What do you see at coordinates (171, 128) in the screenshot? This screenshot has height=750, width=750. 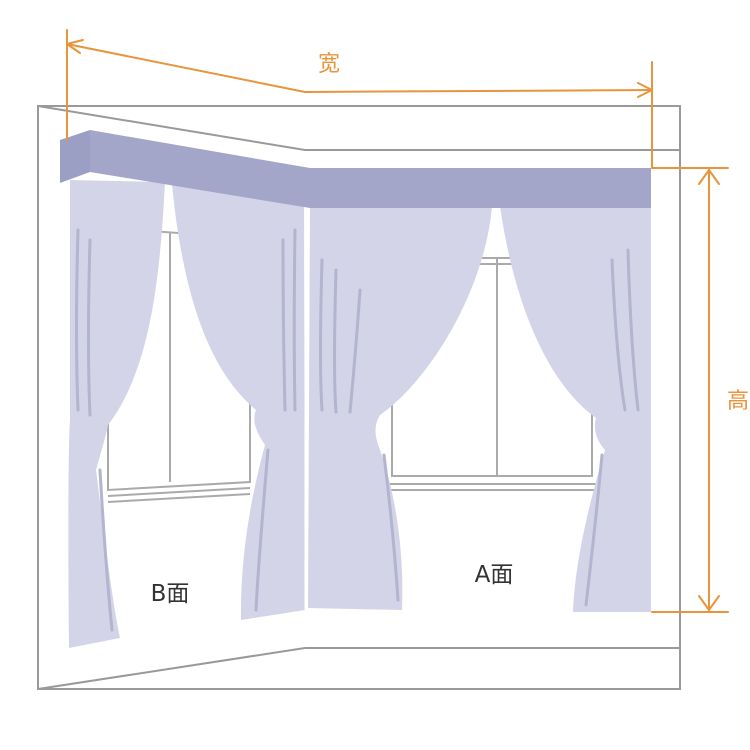 I see `ceiling-corner-line` at bounding box center [171, 128].